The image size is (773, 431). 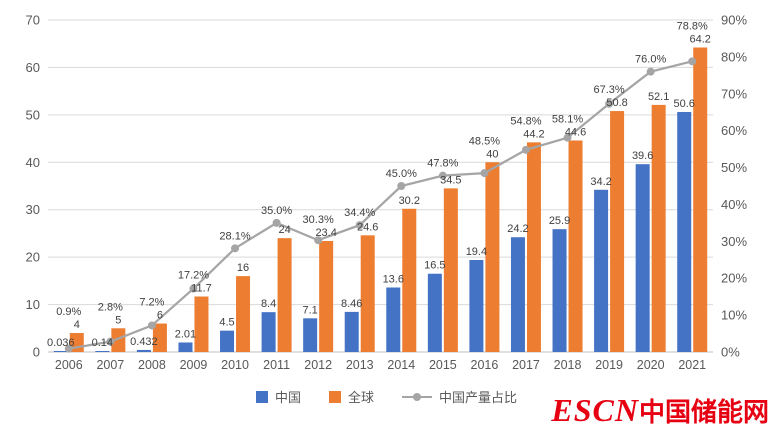 I want to click on svg-text: 7.1, so click(x=310, y=310).